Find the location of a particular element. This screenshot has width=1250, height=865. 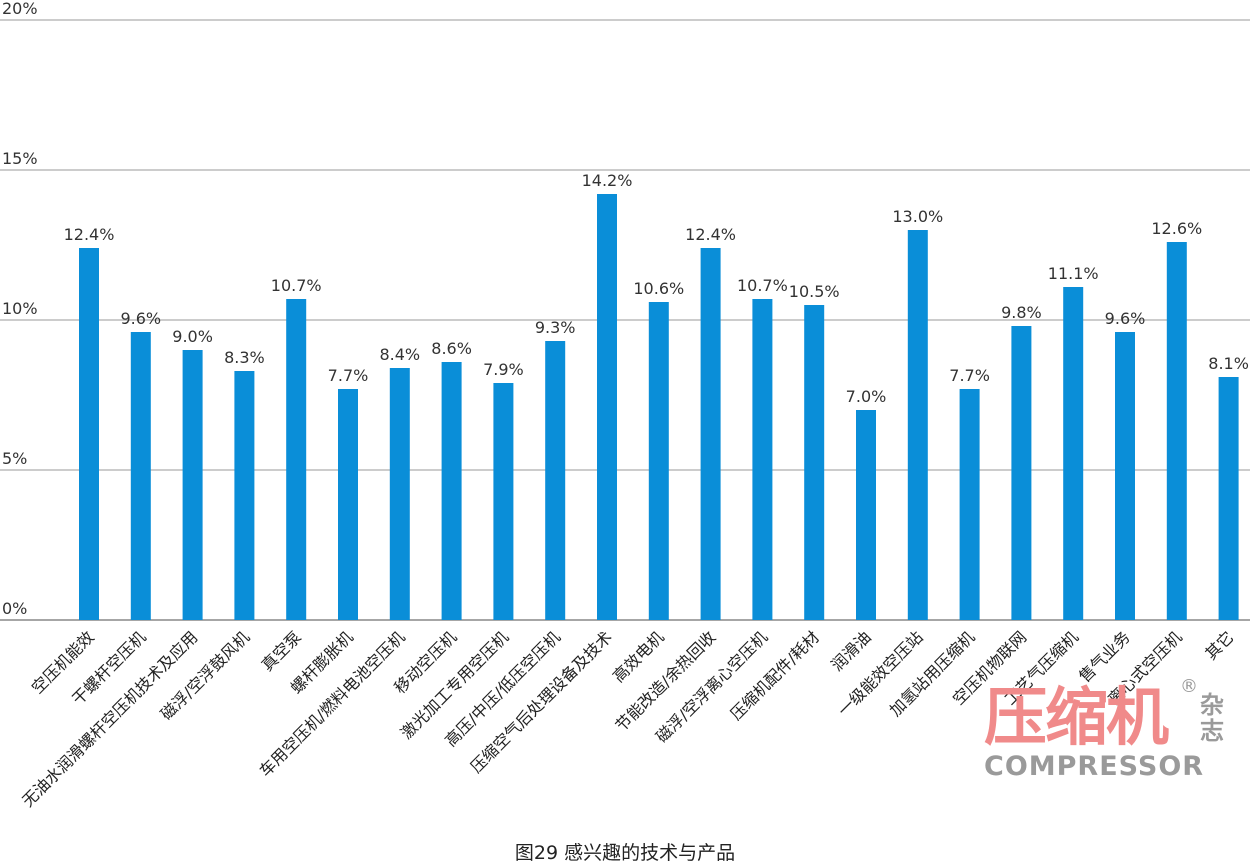

logo-chinese-title: 压缩机 is located at coordinates (1076, 717).